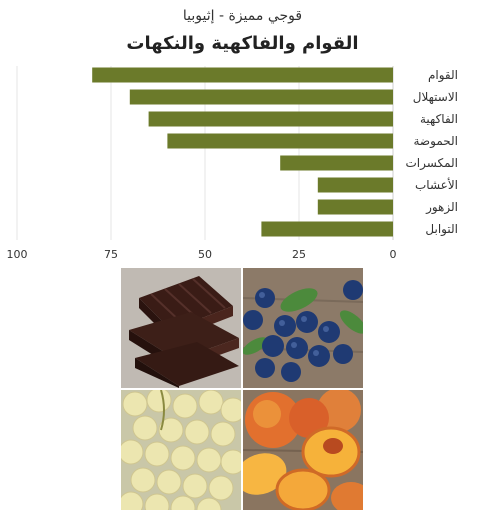 This screenshot has height=512, width=485. What do you see at coordinates (441, 207) in the screenshot?
I see `category-label: الزهور` at bounding box center [441, 207].